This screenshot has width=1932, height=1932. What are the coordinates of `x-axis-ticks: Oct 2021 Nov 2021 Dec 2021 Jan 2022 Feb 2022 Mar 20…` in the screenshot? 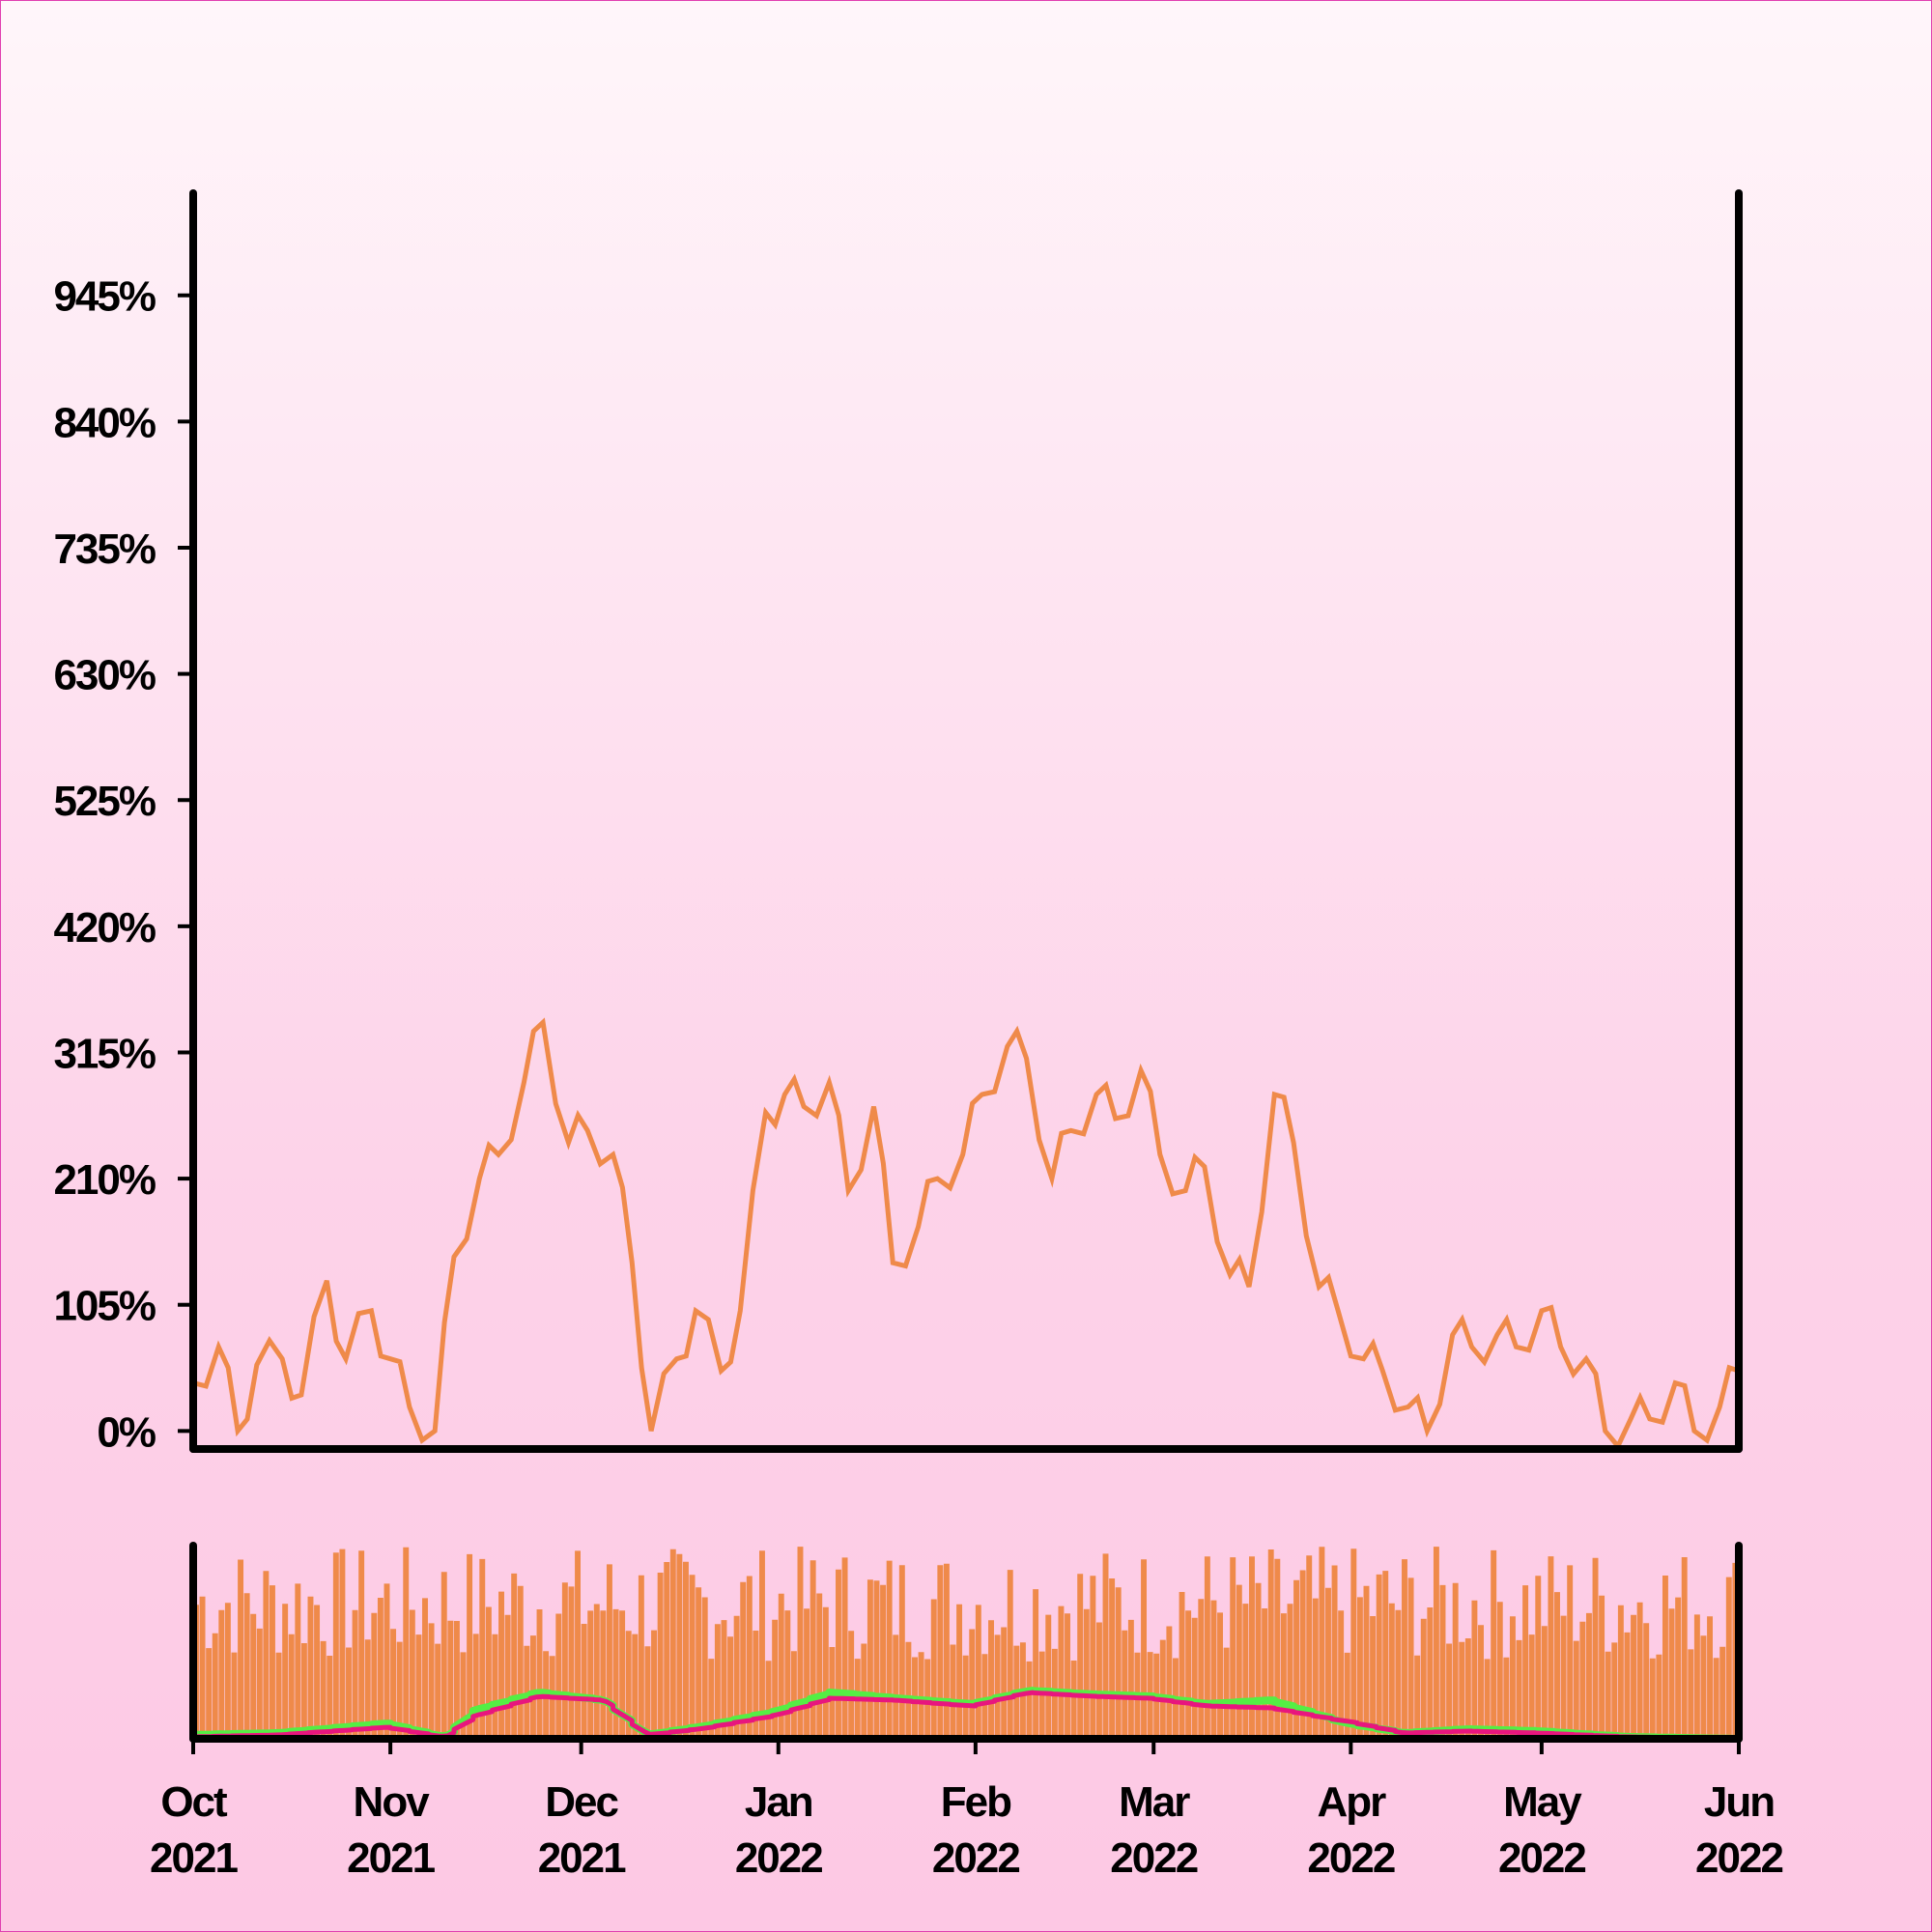 It's located at (967, 1810).